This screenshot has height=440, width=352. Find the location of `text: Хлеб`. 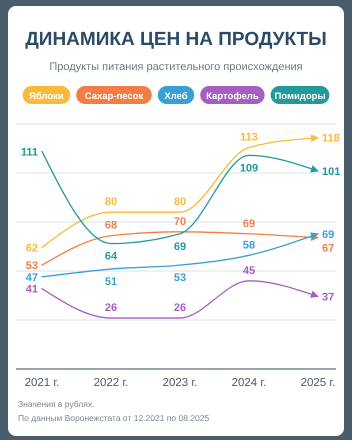

text: Хлеб is located at coordinates (176, 96).